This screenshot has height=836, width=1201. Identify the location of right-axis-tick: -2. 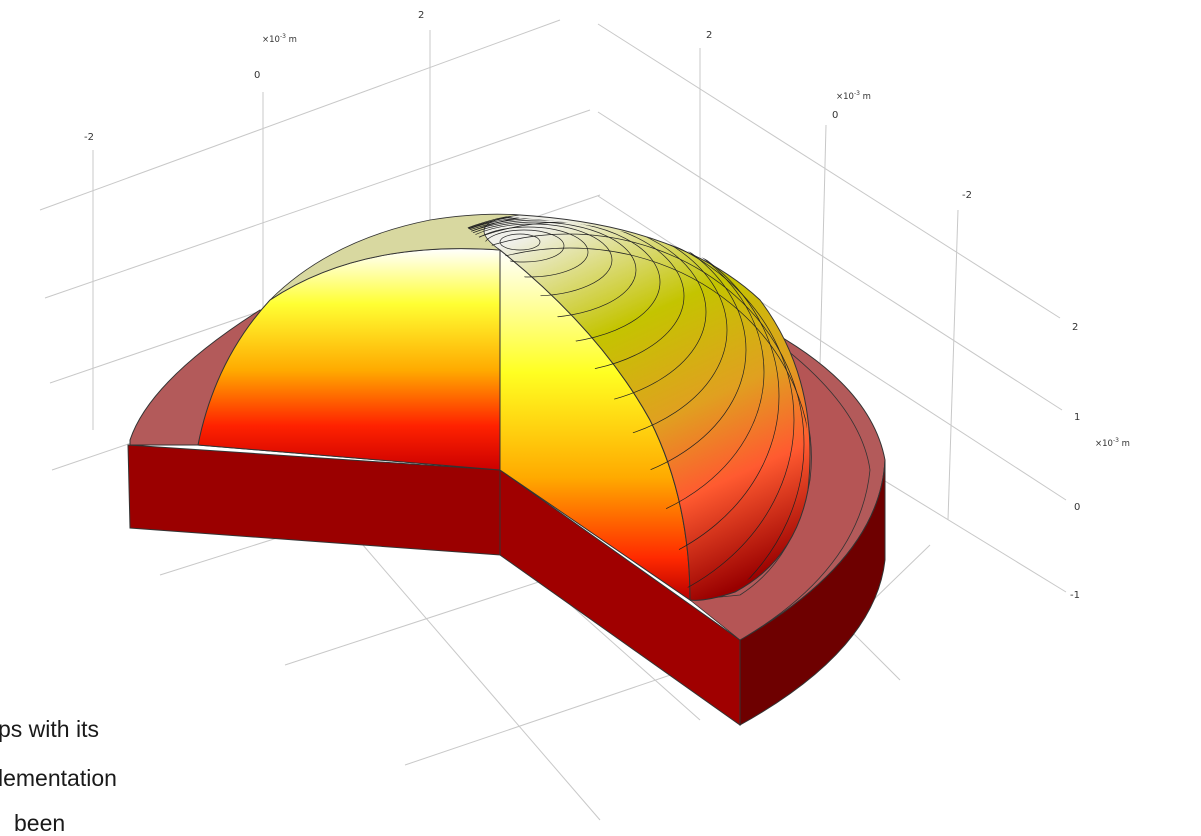
(967, 195).